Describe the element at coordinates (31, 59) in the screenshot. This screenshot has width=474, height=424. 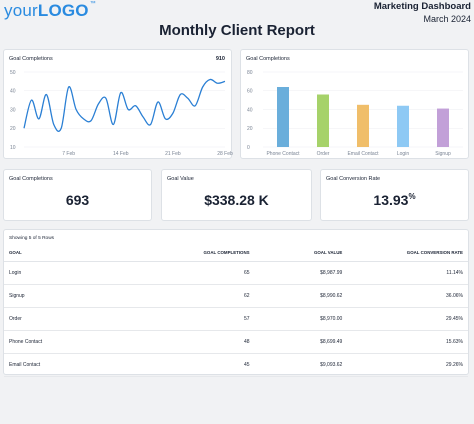
I see `line-chart-label: Goal Completions` at that location.